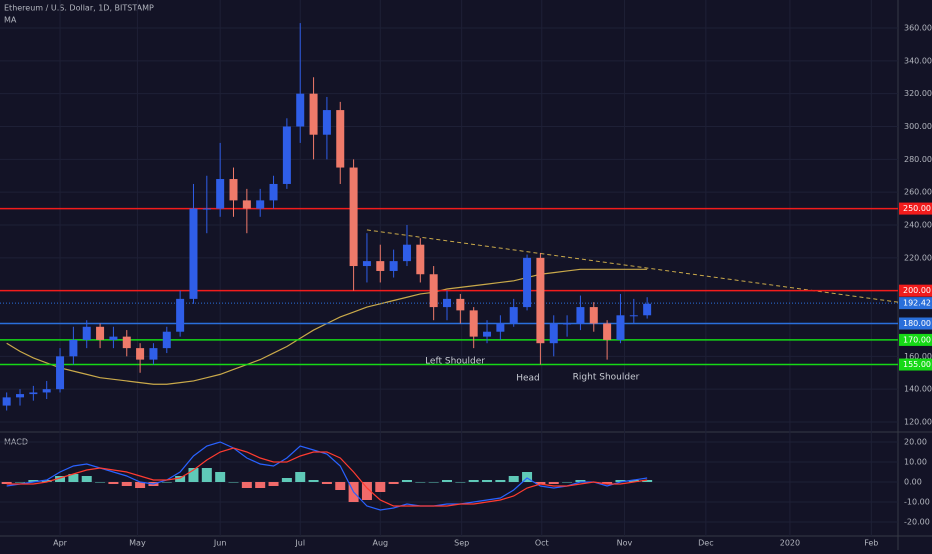 The image size is (932, 554). Describe the element at coordinates (917, 502) in the screenshot. I see `y2-tick-label: -10.00` at that location.